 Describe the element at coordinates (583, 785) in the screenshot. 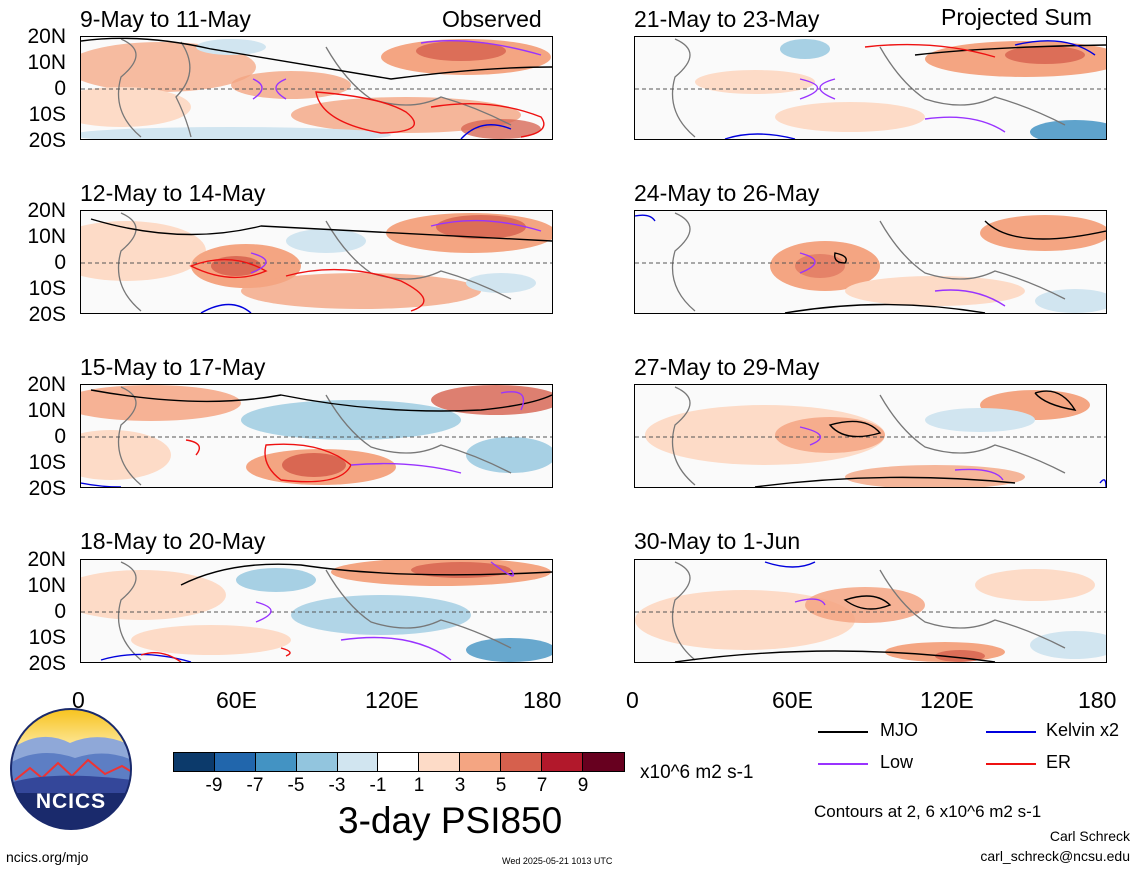

I see `colorbar-tick: 9` at that location.